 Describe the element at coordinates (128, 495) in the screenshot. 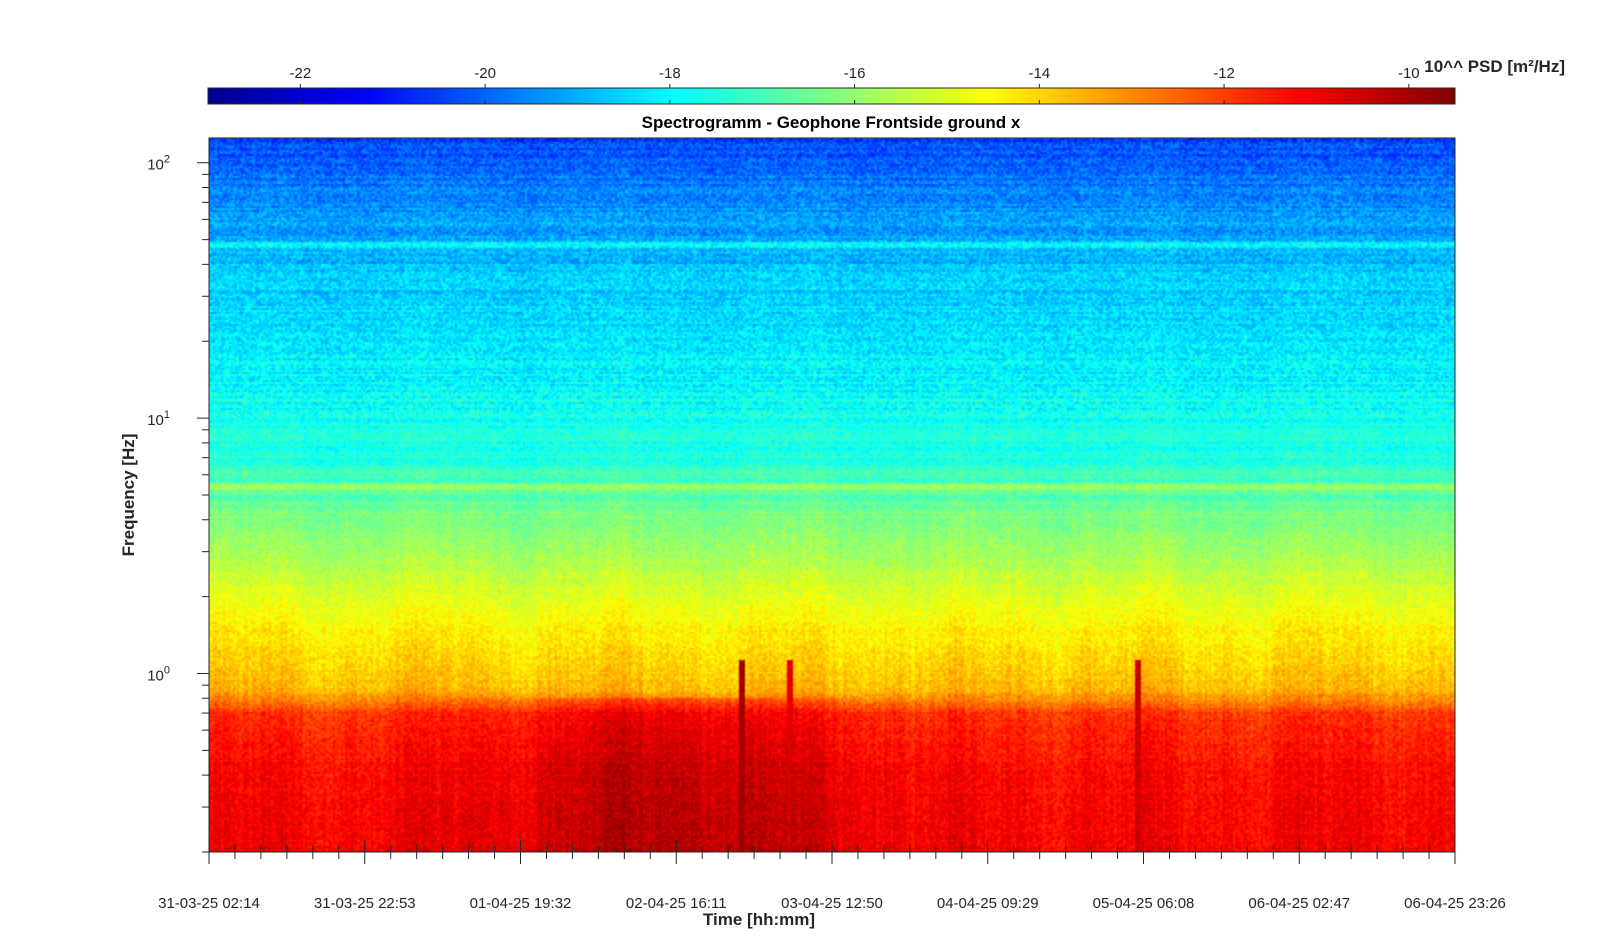

I see `y-axis-title: Frequency [Hz]` at that location.